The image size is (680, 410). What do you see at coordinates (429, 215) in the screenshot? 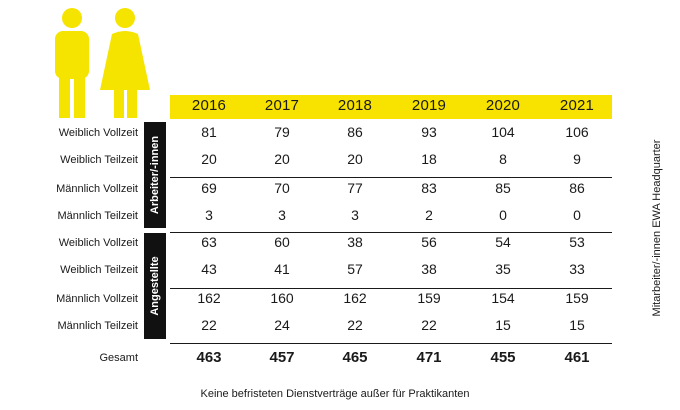
I see `table-cell: 2` at bounding box center [429, 215].